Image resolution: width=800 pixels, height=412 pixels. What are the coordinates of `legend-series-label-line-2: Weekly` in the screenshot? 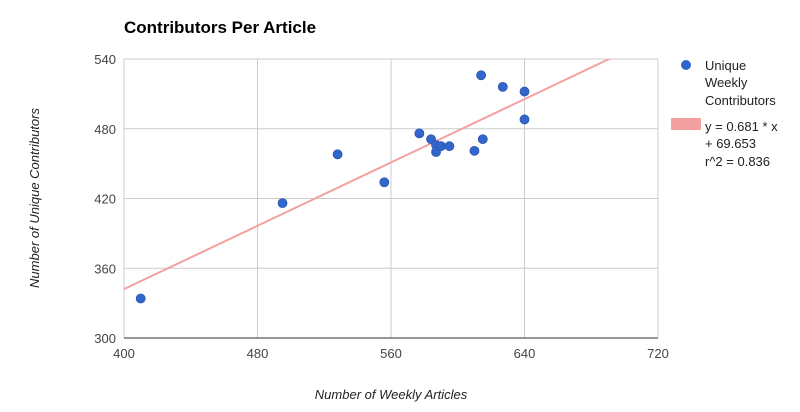 It's located at (726, 82).